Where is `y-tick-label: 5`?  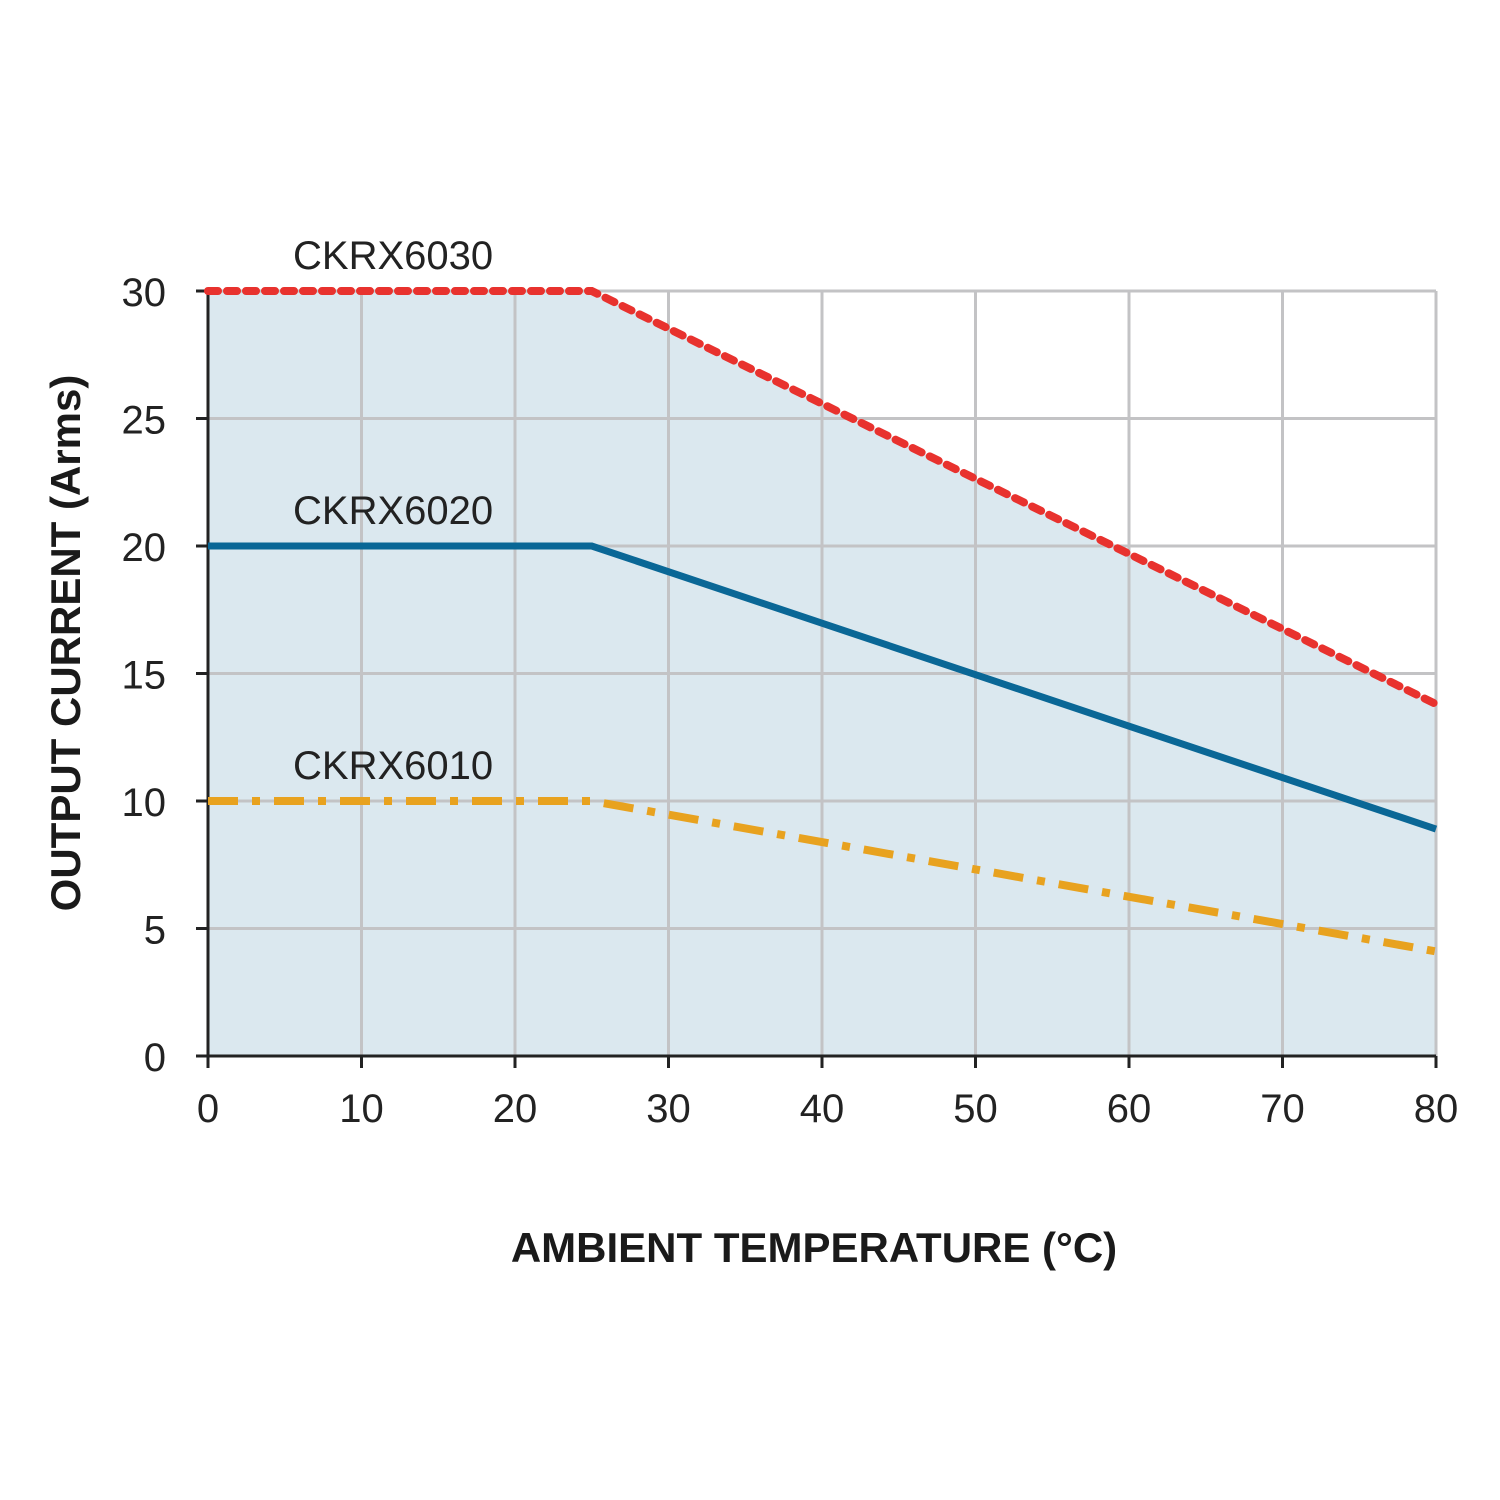 y-tick-label: 5 is located at coordinates (155, 931).